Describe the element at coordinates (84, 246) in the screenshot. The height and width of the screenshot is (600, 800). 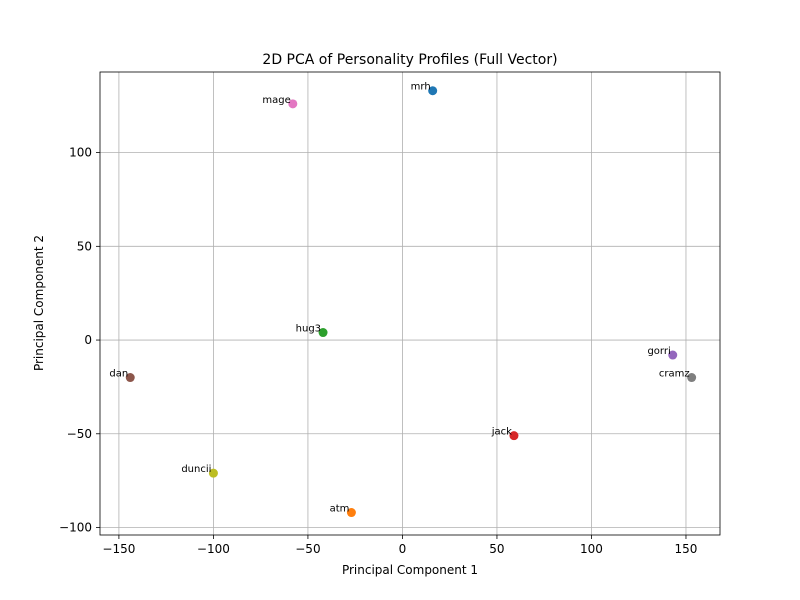
I see `y-tick-label: 50` at that location.